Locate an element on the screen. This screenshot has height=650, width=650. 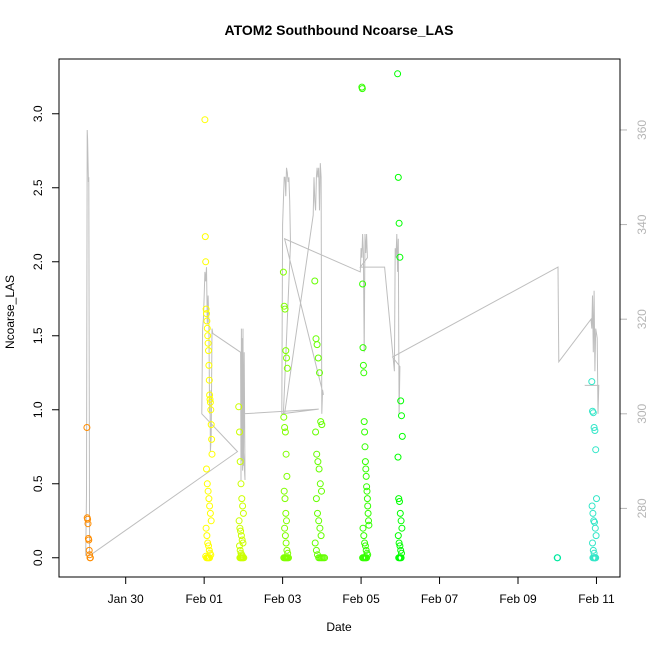
x-tick-label: Feb 11 is located at coordinates (596, 599).